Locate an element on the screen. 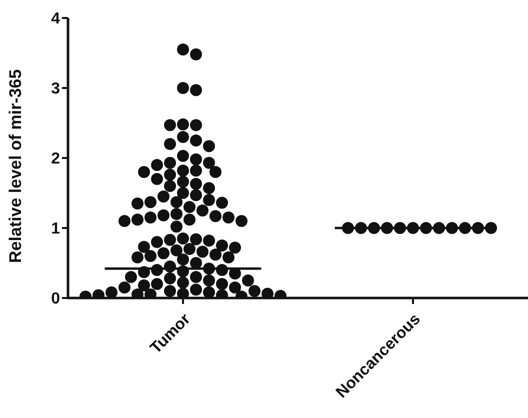 Image resolution: width=528 pixels, height=418 pixels. y-axis-title: Relative level of mir-365 is located at coordinates (16, 166).